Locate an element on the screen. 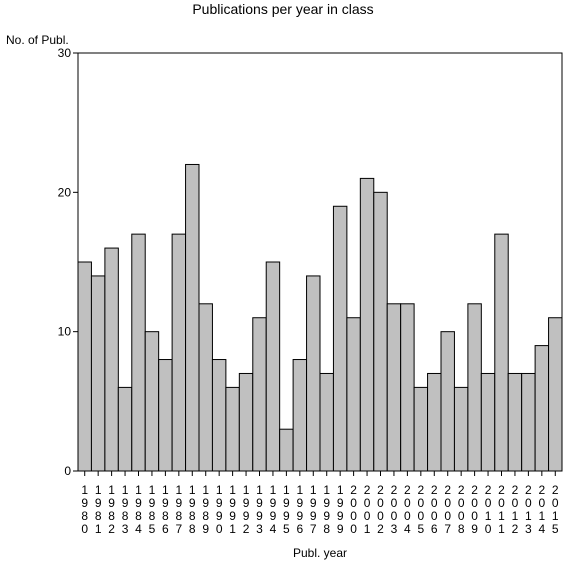 The width and height of the screenshot is (567, 567). bar-1994 is located at coordinates (273, 366).